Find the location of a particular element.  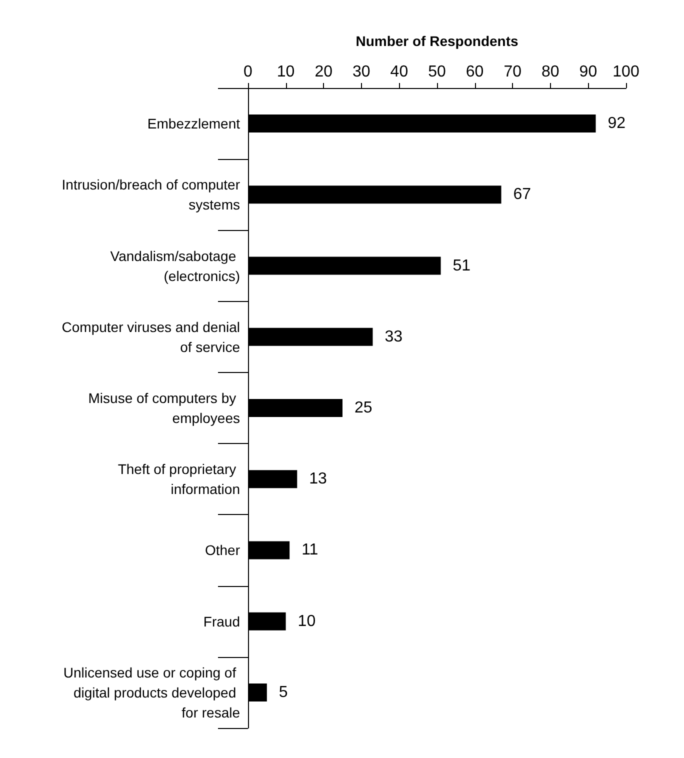

x-axis-title: Number of Respondents is located at coordinates (437, 41).